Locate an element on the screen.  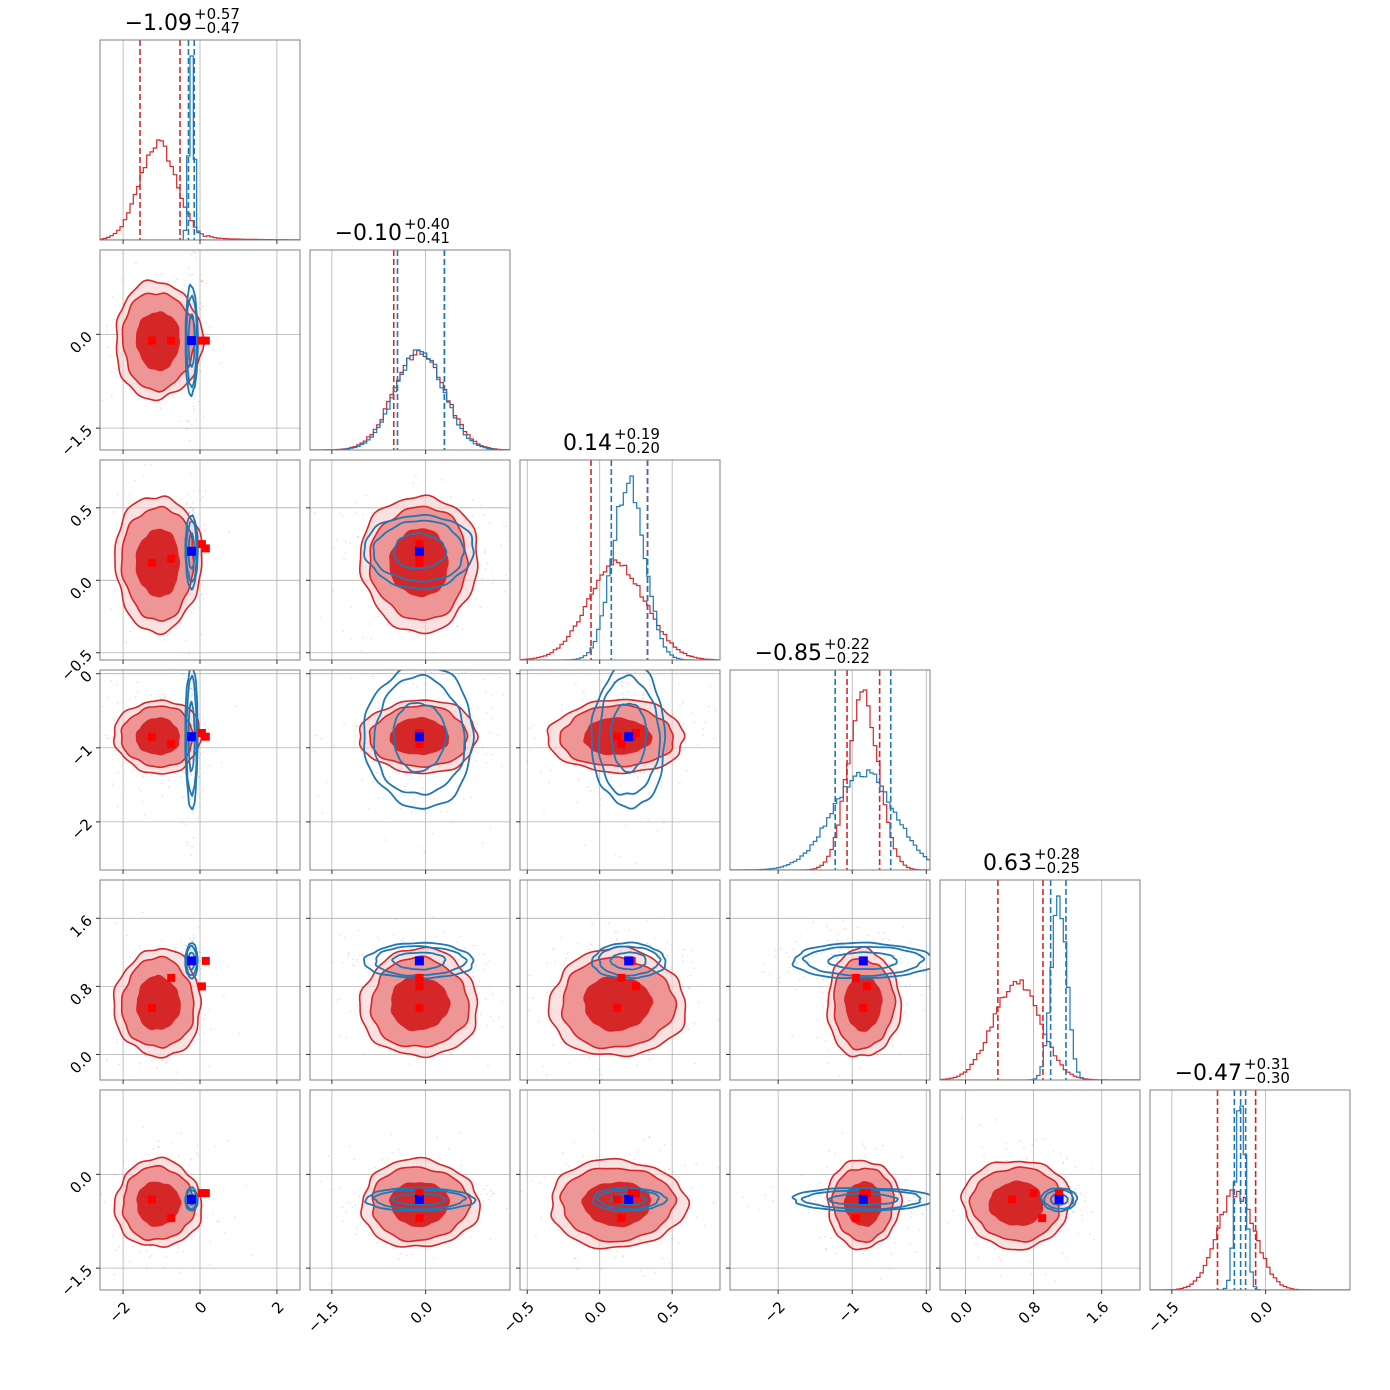
y-tick-label: 0.5 is located at coordinates (81, 516).